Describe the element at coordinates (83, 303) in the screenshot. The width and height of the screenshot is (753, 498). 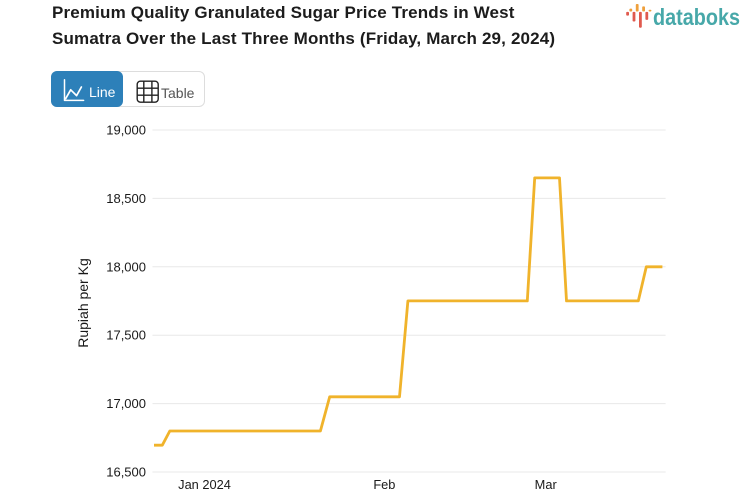
I see `svg-text: Rupiah per Kg` at that location.